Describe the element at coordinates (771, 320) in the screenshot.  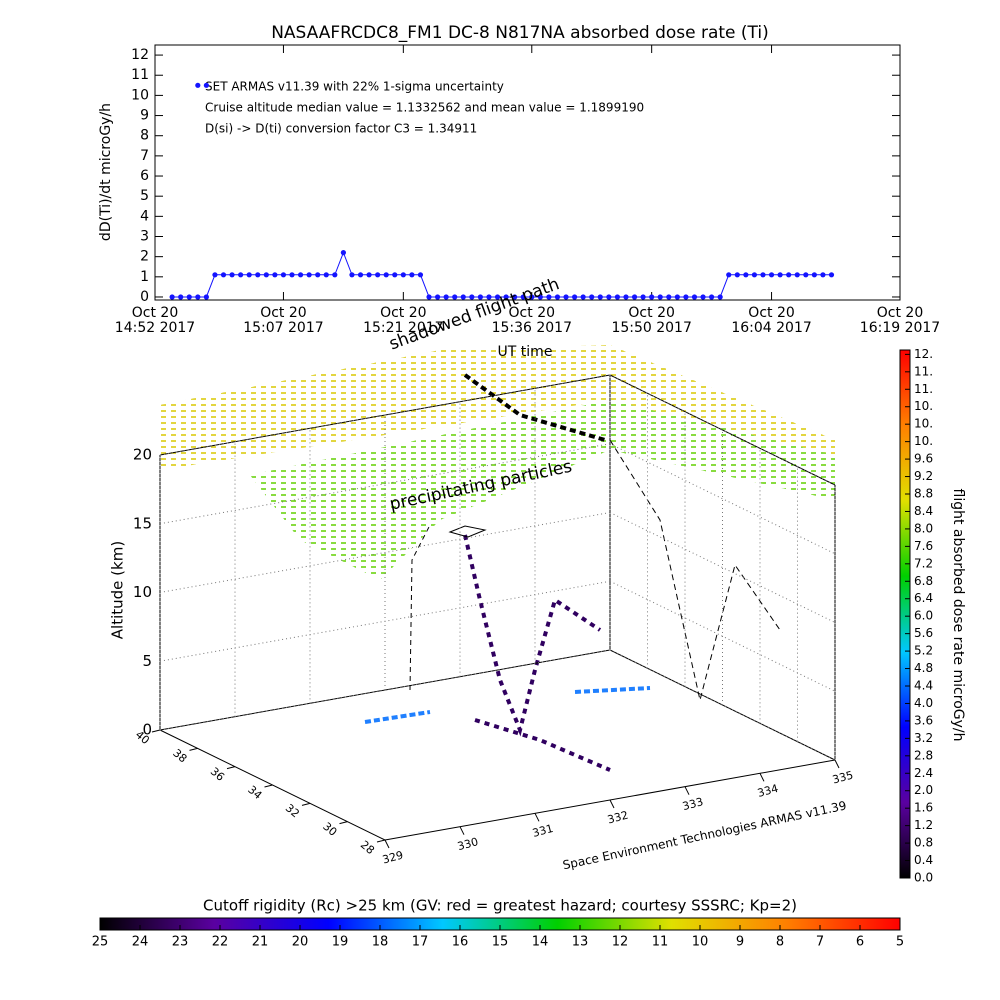
I see `x-tick-label: Oct 20 16:04 2017` at that location.